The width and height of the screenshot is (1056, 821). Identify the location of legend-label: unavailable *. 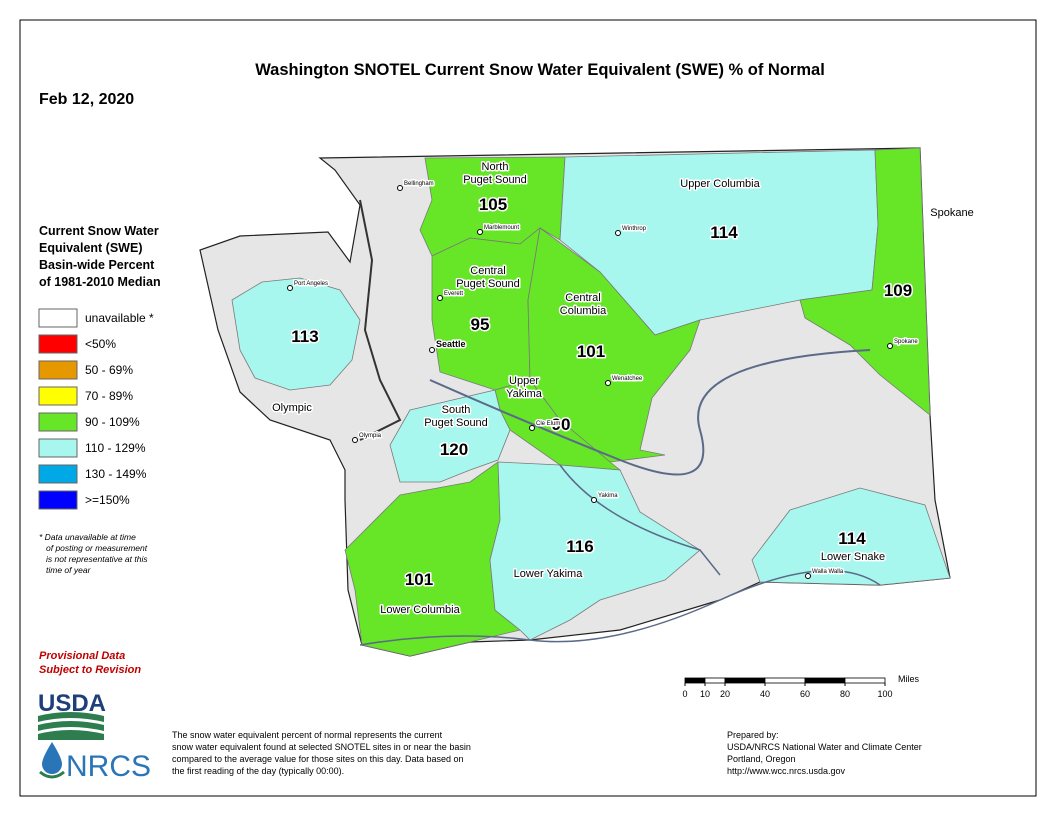
(119, 318).